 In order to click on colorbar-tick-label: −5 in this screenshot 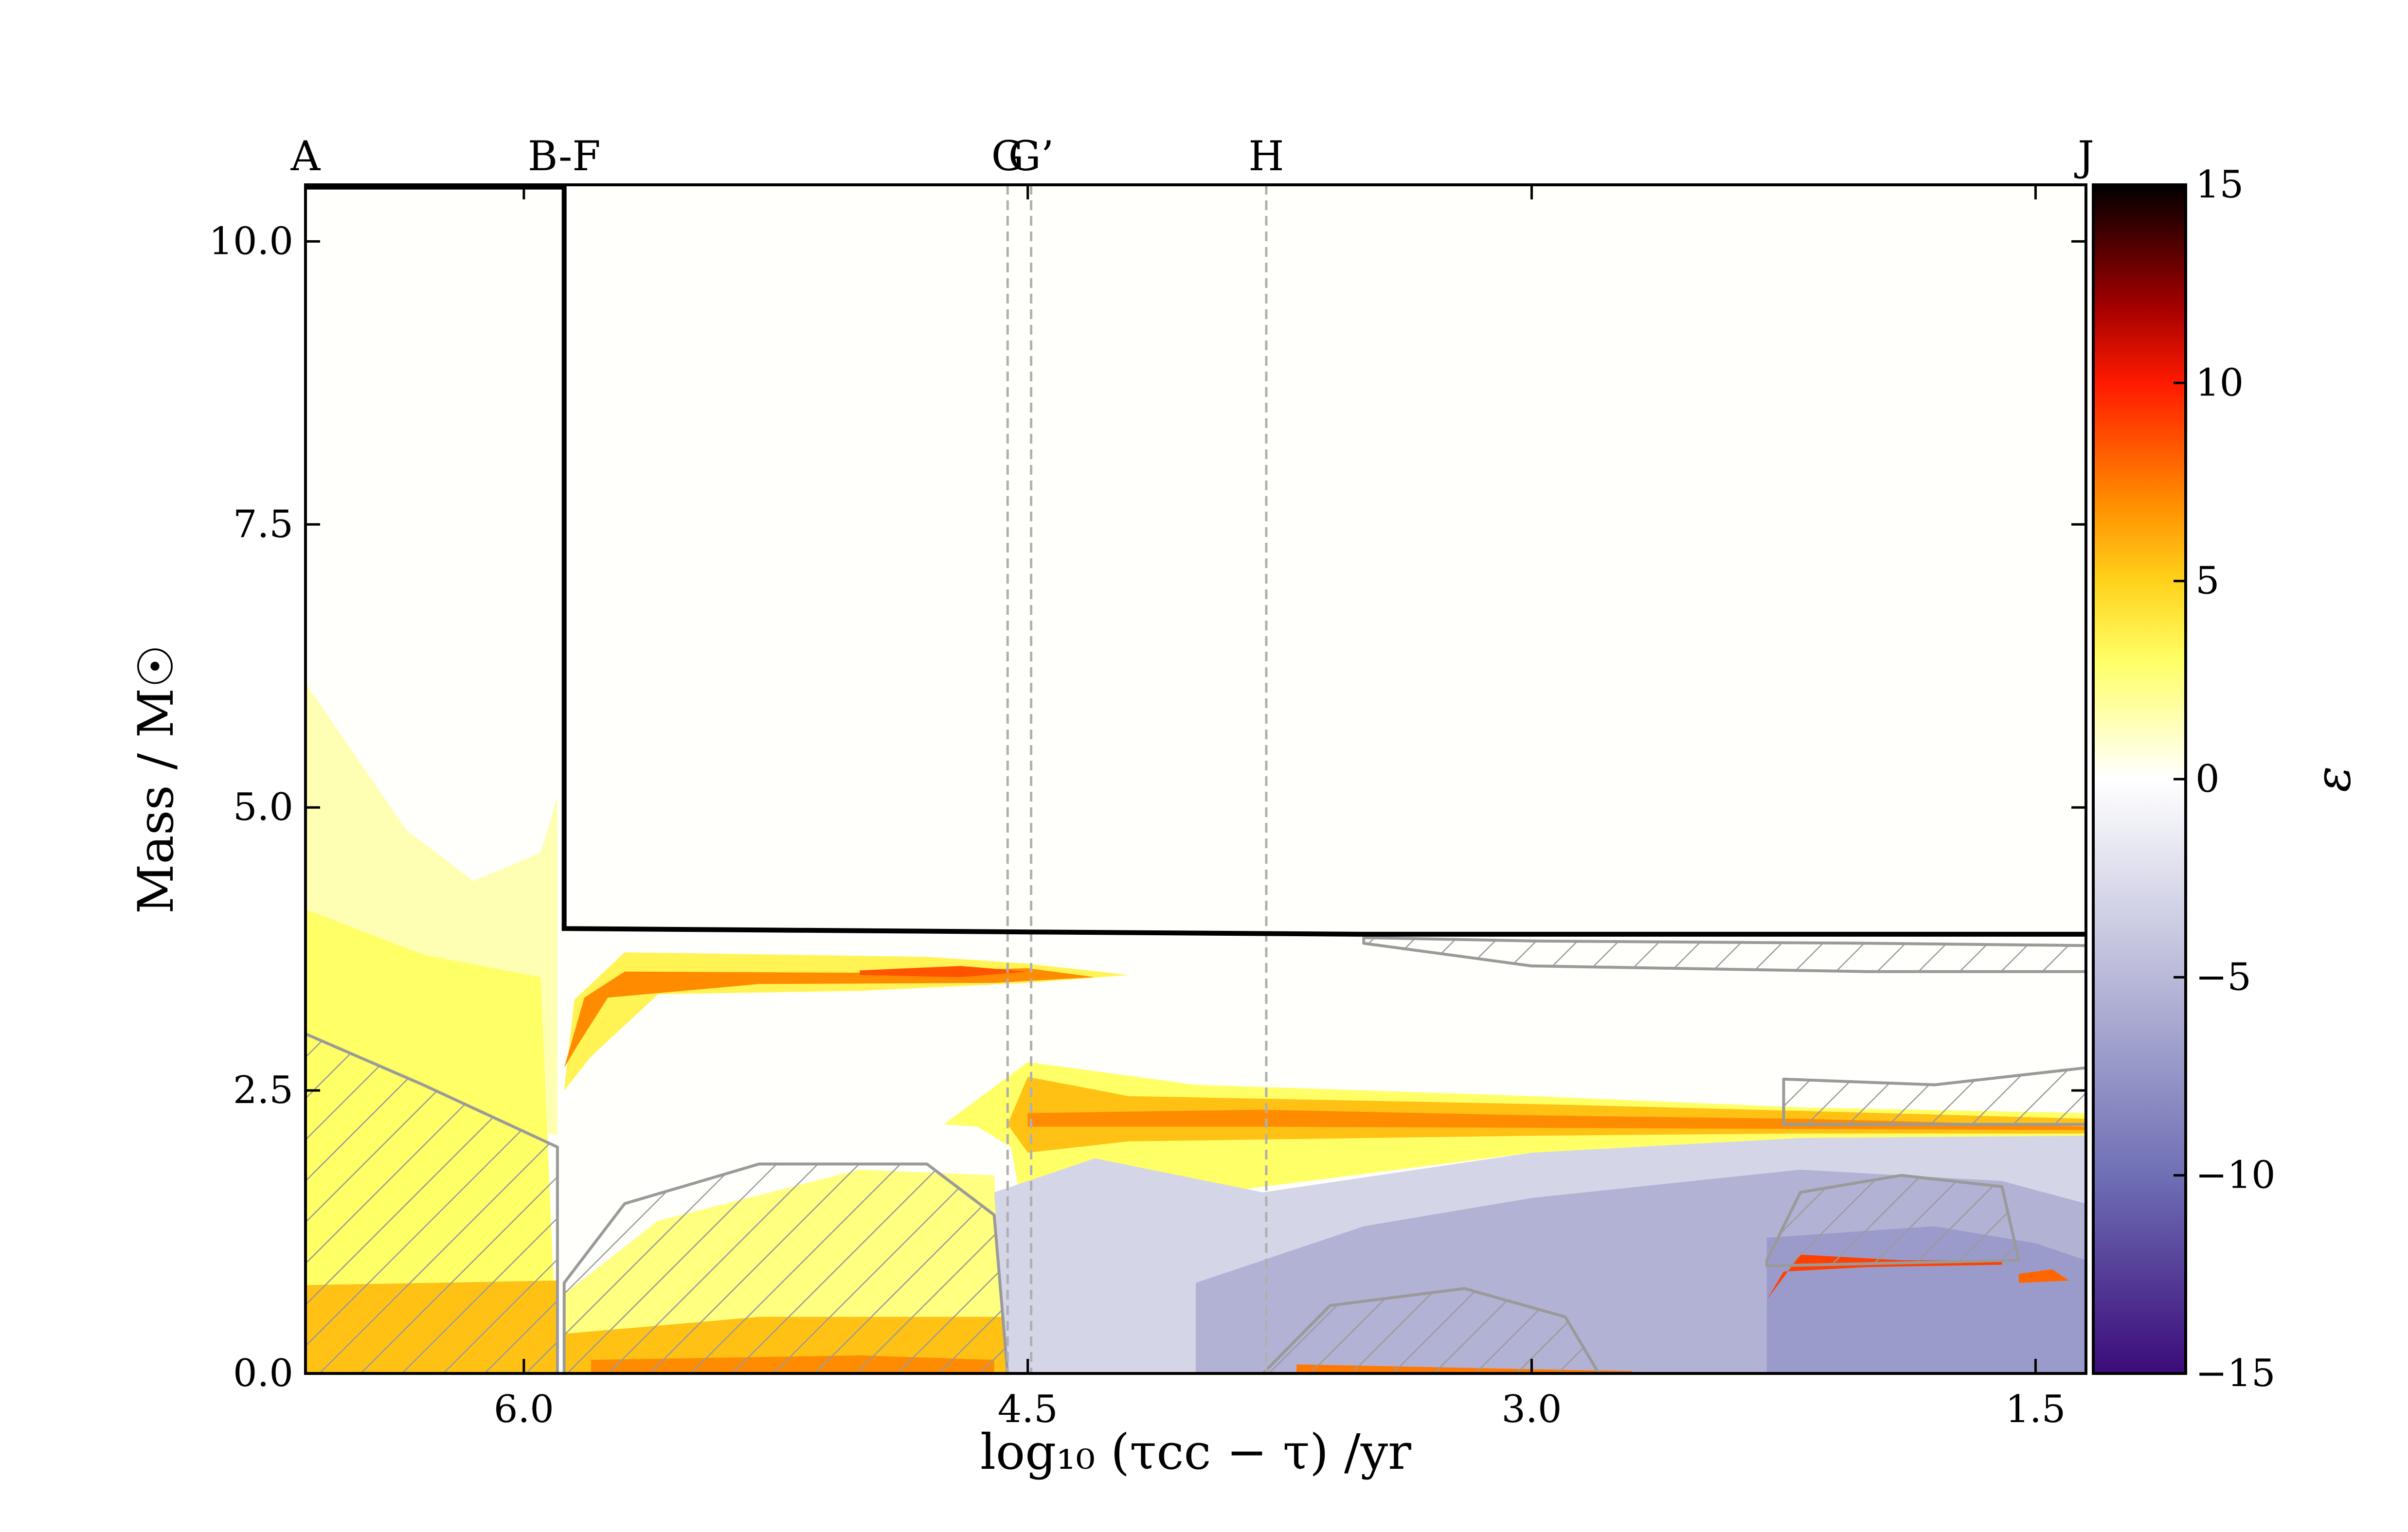, I will do `click(2223, 977)`.